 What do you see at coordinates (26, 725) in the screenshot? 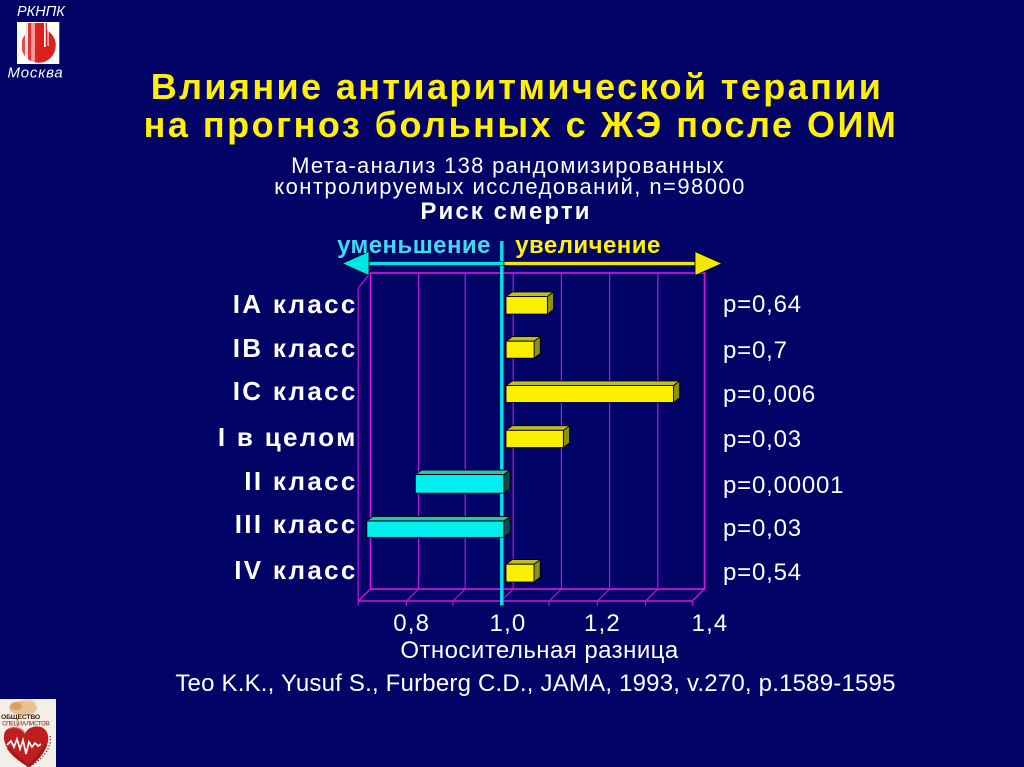
I see `svg-text: СПЕЦИАЛИСТОВ` at bounding box center [26, 725].